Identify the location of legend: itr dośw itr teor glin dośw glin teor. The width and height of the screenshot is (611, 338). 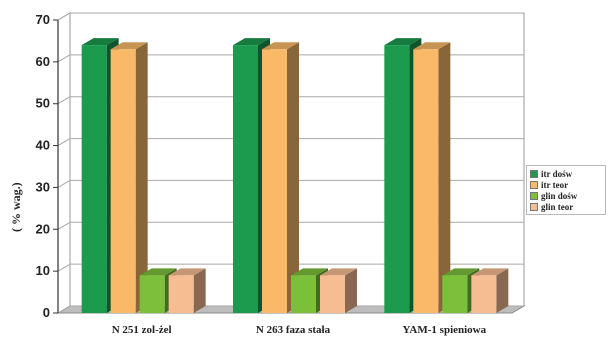
(566, 190).